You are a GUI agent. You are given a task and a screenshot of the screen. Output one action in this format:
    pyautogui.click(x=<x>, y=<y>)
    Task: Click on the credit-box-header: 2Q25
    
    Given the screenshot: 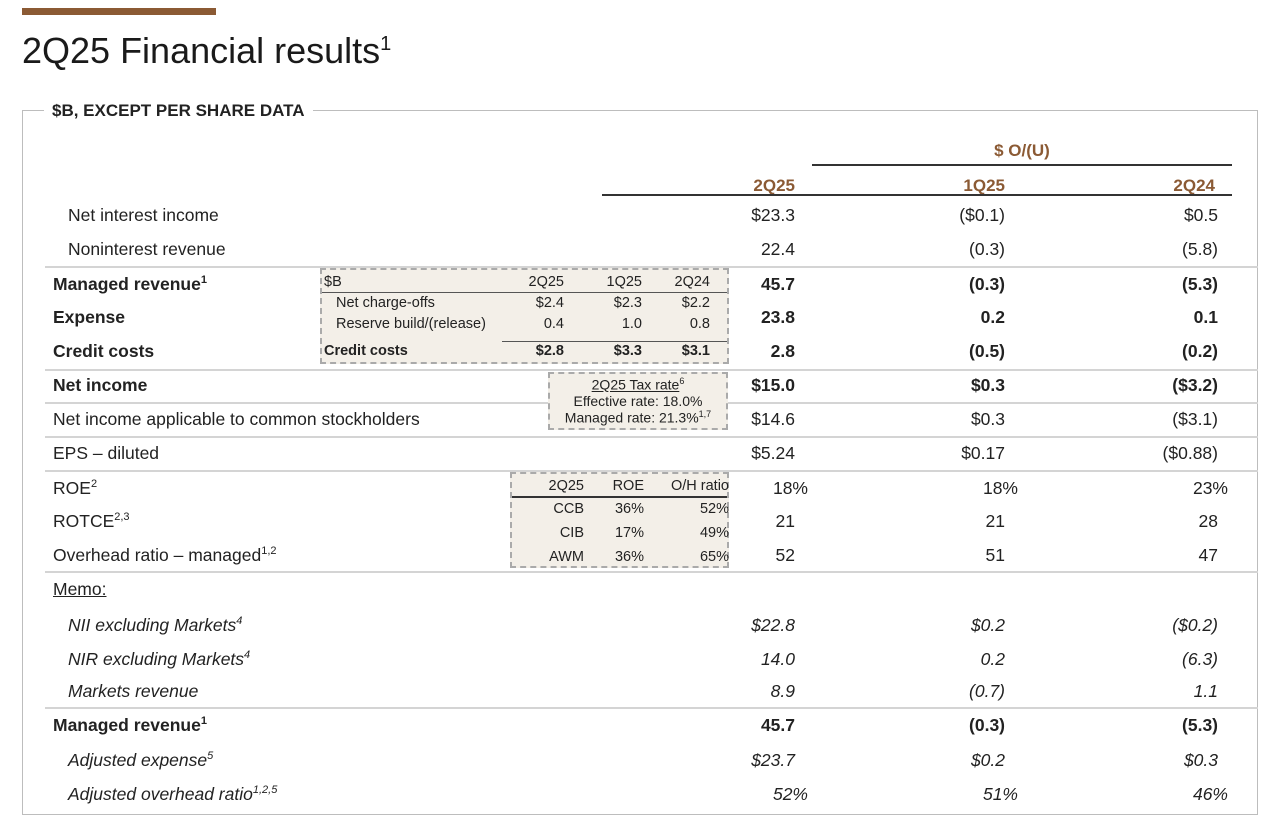 What is the action you would take?
    pyautogui.click(x=546, y=282)
    